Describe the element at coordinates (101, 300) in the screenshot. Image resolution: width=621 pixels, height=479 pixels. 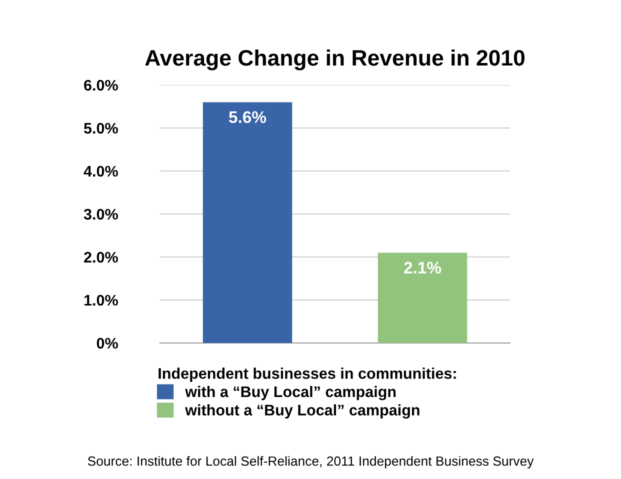
I see `y-tick-label: 1.0%` at that location.